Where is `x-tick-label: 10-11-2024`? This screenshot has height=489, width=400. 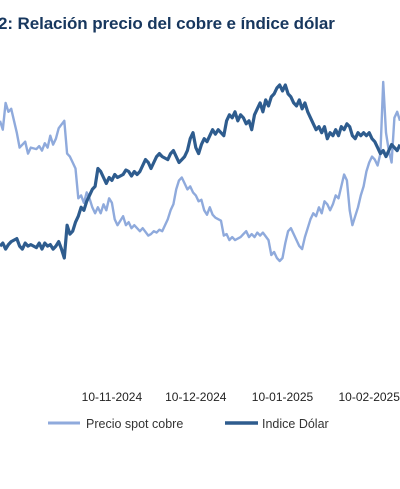
x-tick-label: 10-11-2024 is located at coordinates (112, 397).